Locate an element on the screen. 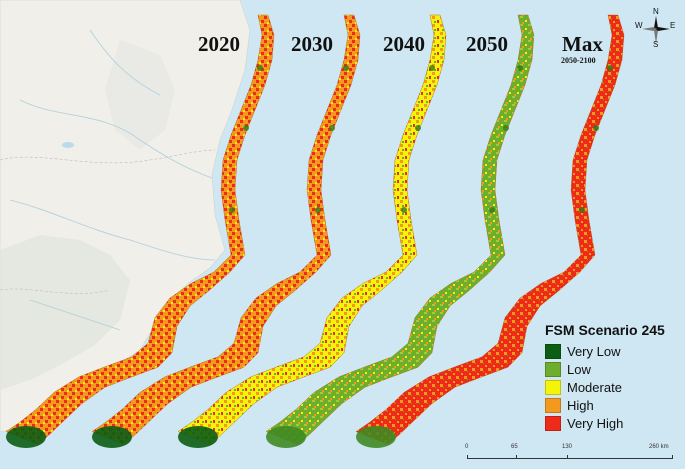 This screenshot has width=685, height=469. legend-label: Very High is located at coordinates (595, 423).